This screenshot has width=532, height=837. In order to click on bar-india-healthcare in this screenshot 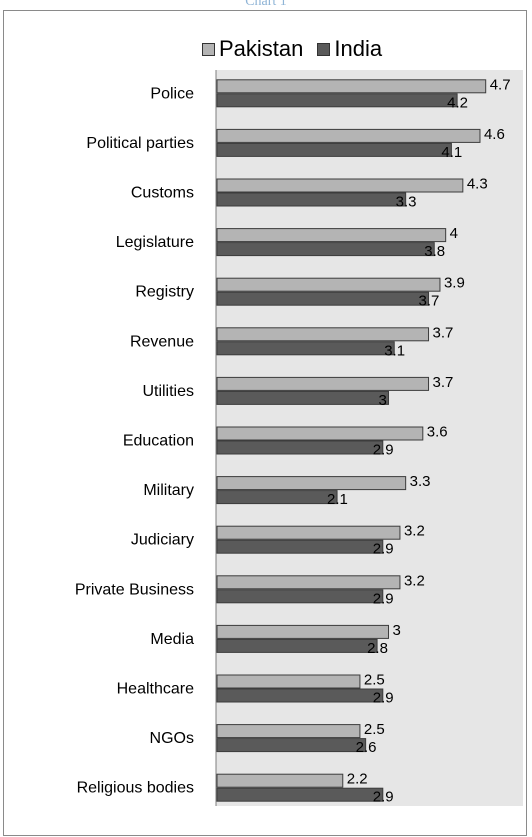, I will do `click(300, 695)`.